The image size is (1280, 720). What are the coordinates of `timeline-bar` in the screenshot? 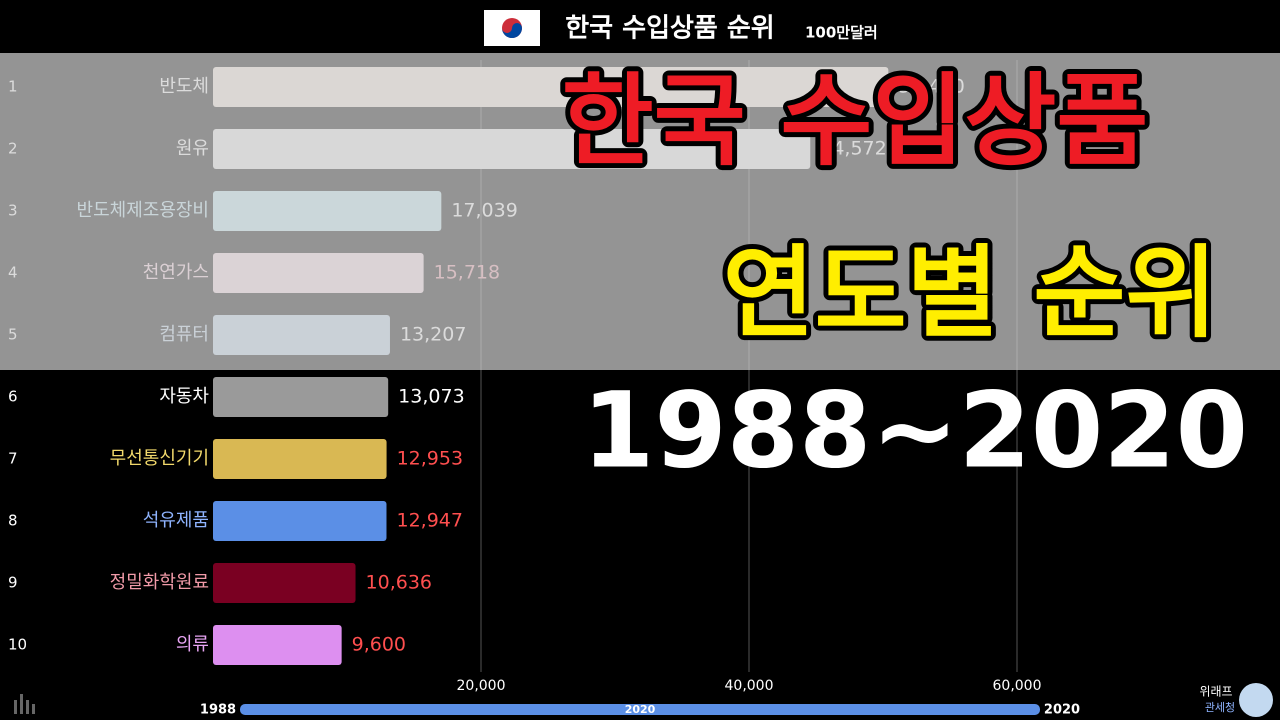 It's located at (640, 709).